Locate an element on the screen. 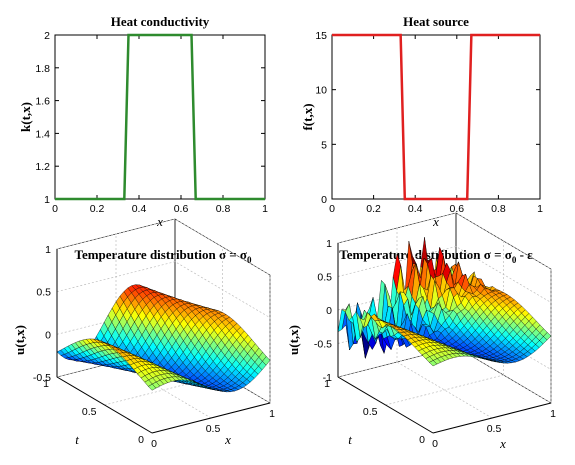 The image size is (575, 465). y-tick-label: 2 is located at coordinates (47, 36).